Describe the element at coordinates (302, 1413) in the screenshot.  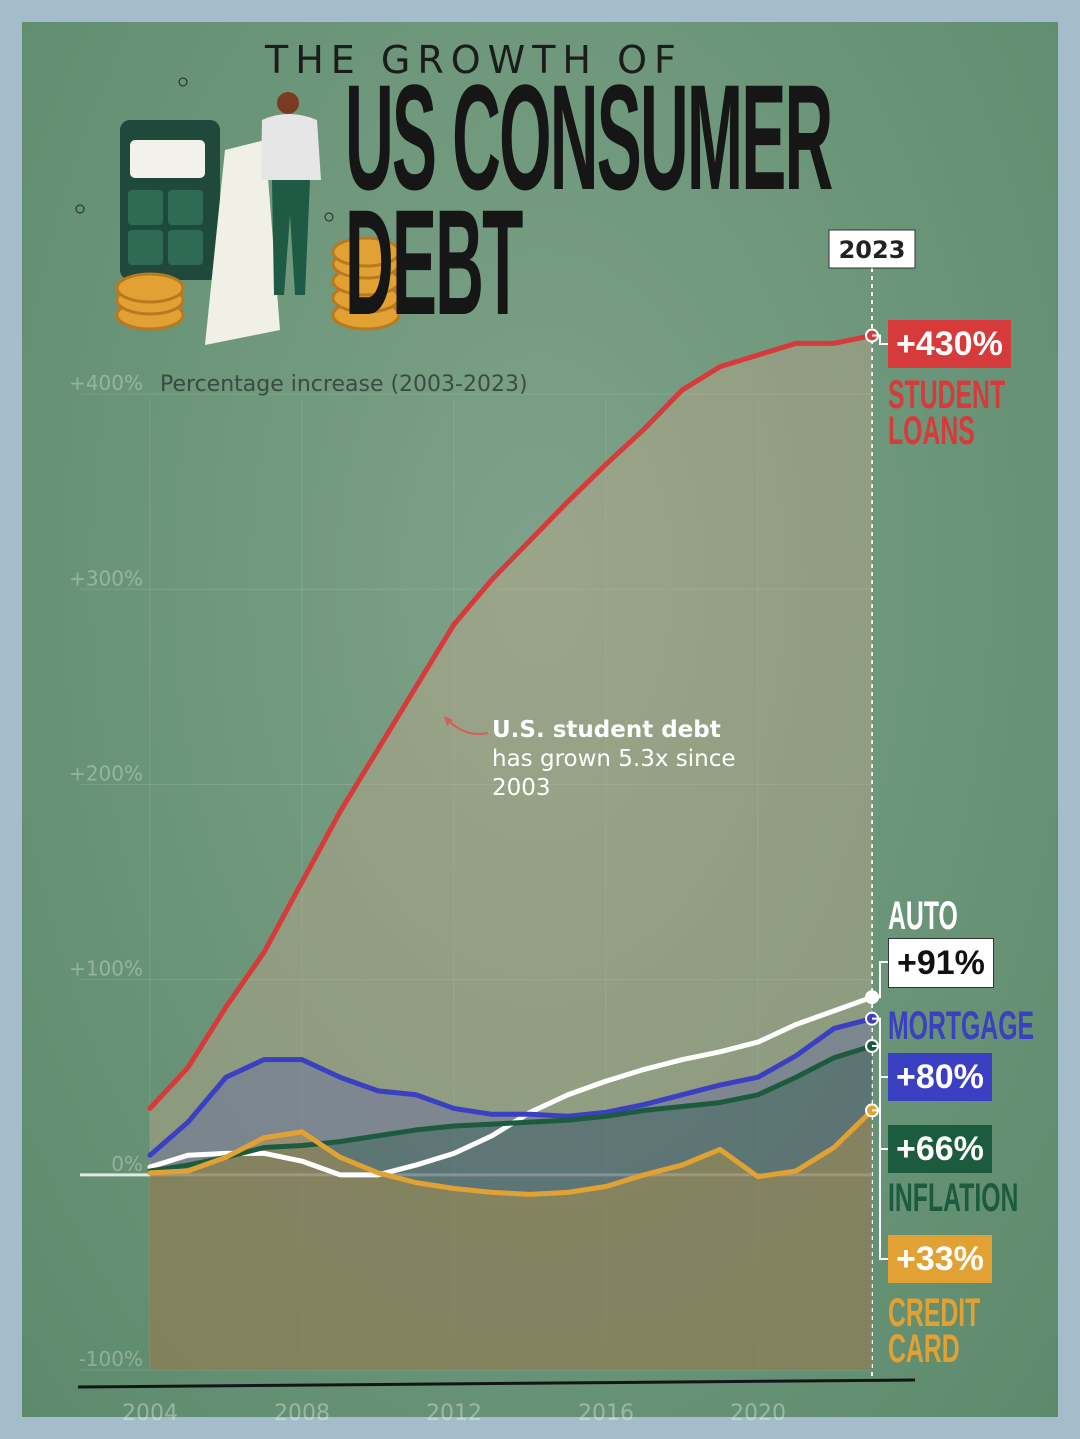
I see `x-tick-label: 2008` at that location.